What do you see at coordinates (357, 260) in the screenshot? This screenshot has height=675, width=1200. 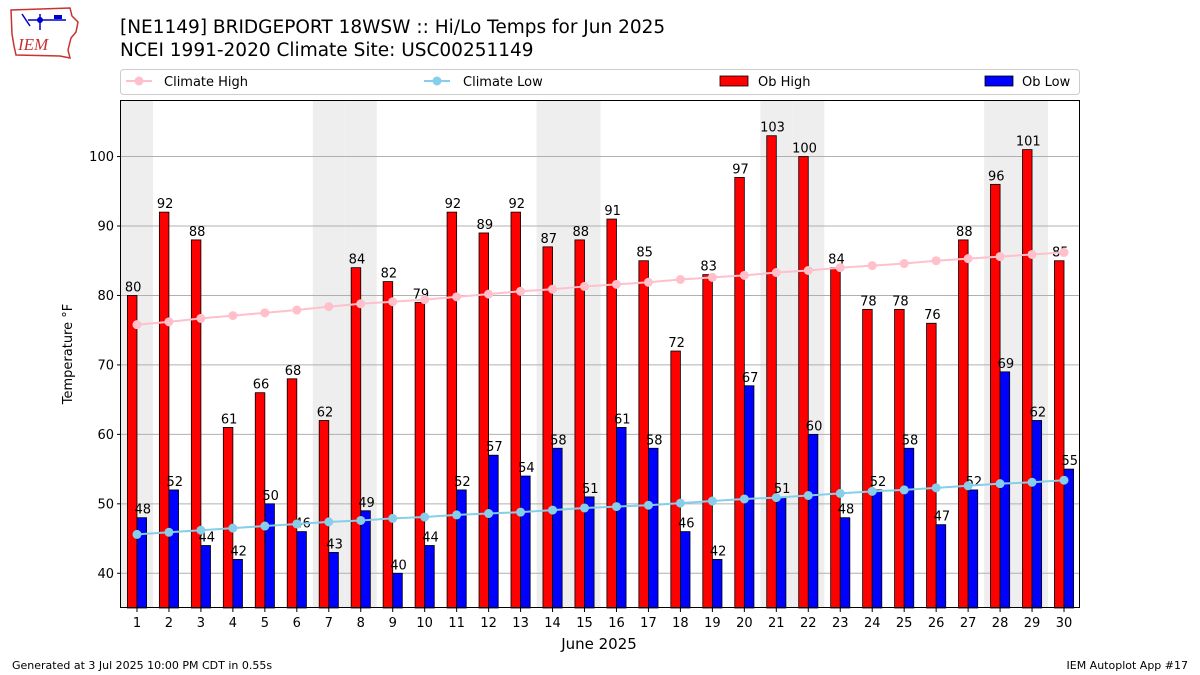 I see `label-ob-high-8: 84` at bounding box center [357, 260].